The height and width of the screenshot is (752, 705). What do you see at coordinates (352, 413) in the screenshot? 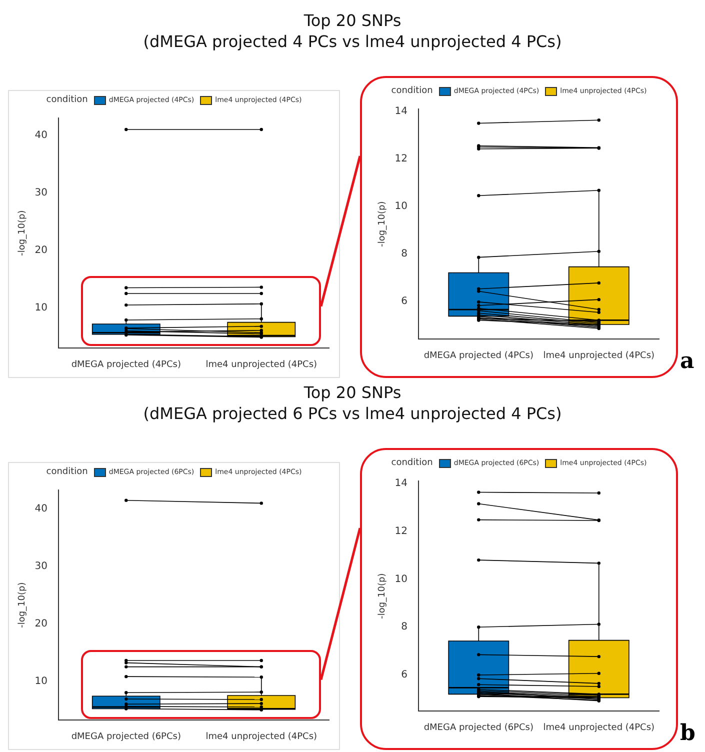
I see `chart-subtitle: (dMEGA projected 6 PCs vs lme4 unprojected 4 PCs)` at bounding box center [352, 413].